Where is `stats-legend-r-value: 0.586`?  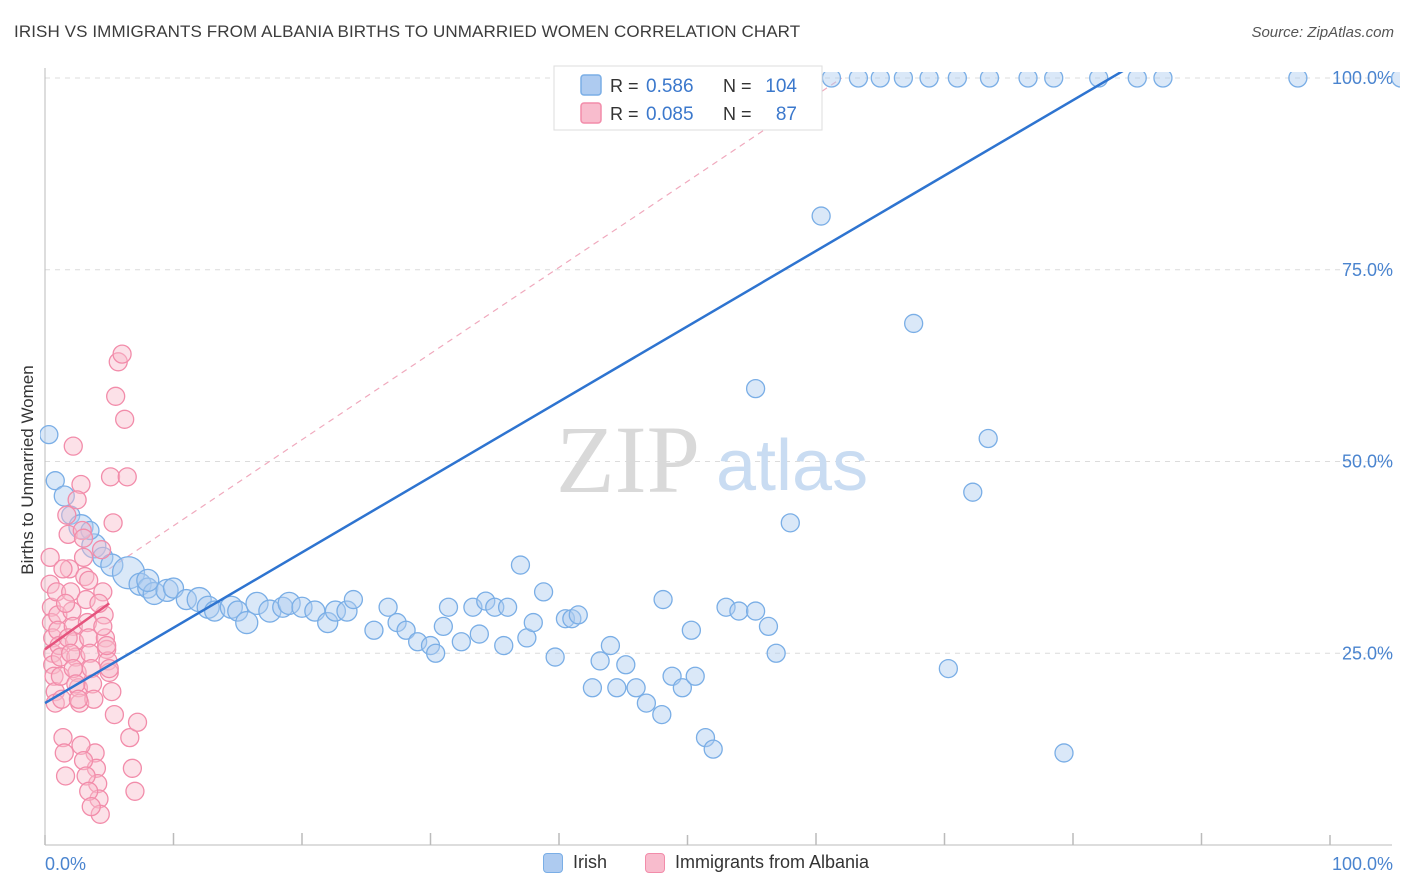 stats-legend-r-value: 0.586 is located at coordinates (670, 86).